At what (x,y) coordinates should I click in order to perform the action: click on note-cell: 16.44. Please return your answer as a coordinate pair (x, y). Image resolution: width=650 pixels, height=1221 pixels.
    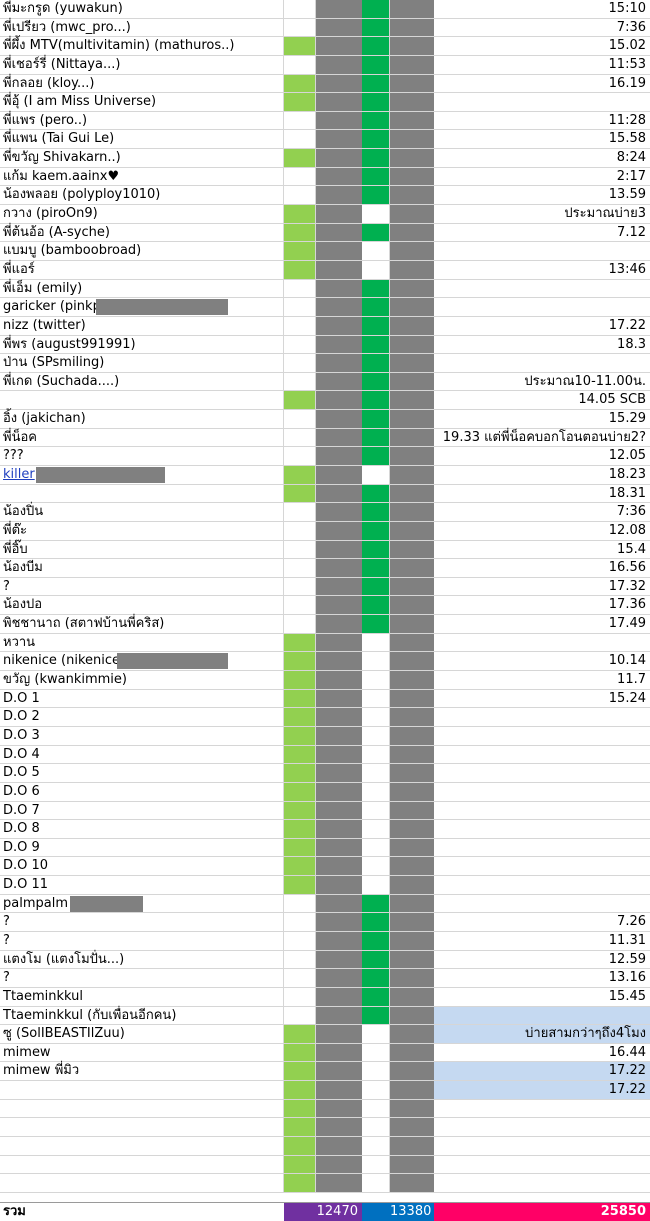
    Looking at the image, I should click on (542, 1053).